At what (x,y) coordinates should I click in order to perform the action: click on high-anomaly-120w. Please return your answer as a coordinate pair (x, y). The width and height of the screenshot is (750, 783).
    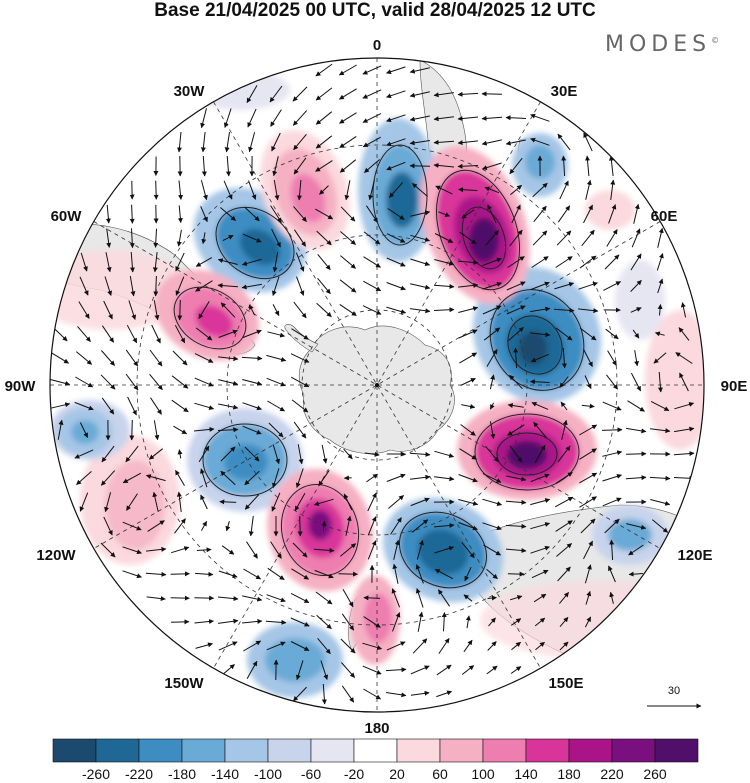
    Looking at the image, I should click on (135, 505).